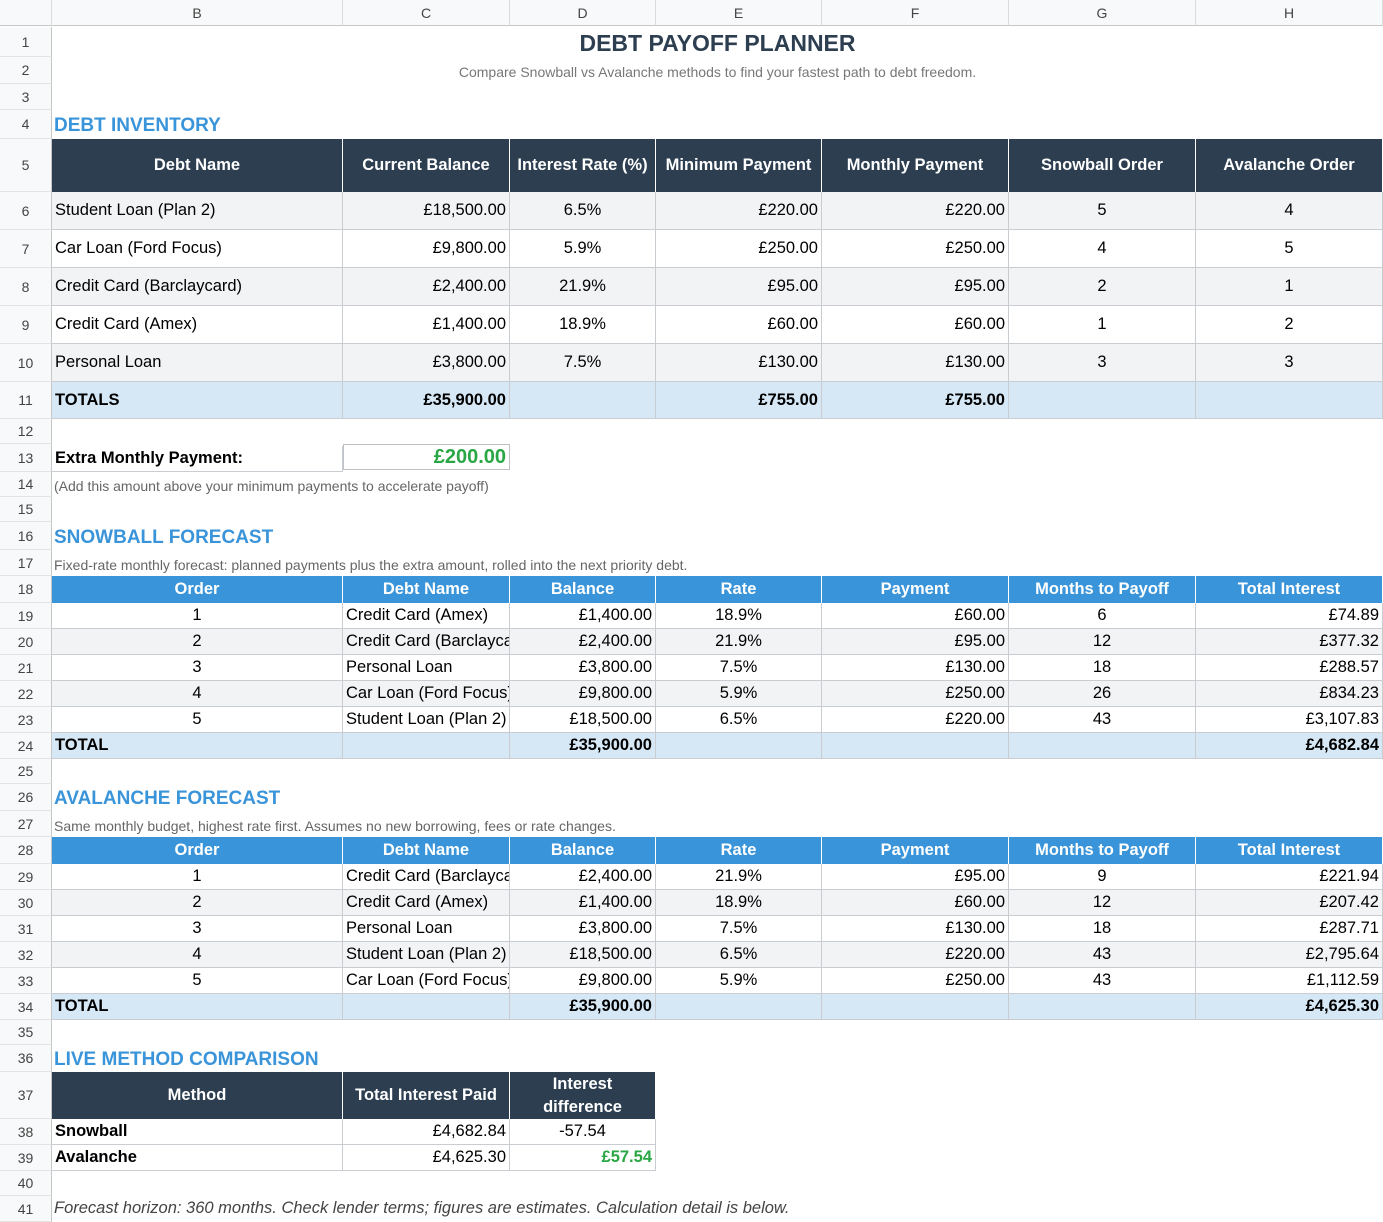 The height and width of the screenshot is (1222, 1383). I want to click on extra-payment-input: £200.00, so click(426, 457).